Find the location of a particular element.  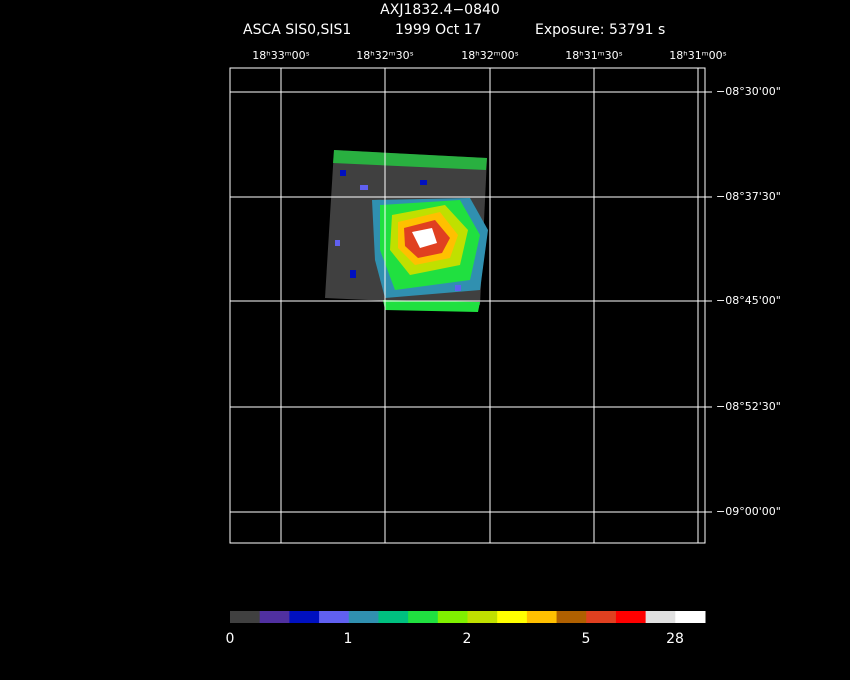

dec-label: −08°45'00" is located at coordinates (748, 300).